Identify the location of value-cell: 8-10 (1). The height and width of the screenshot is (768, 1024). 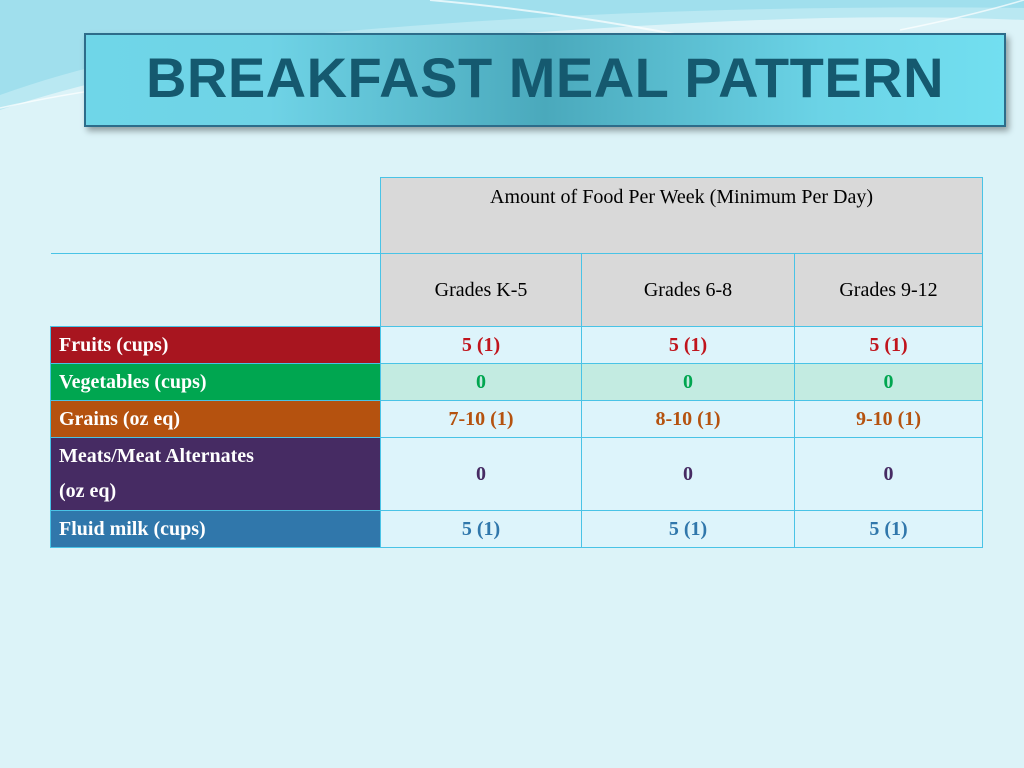
(688, 419).